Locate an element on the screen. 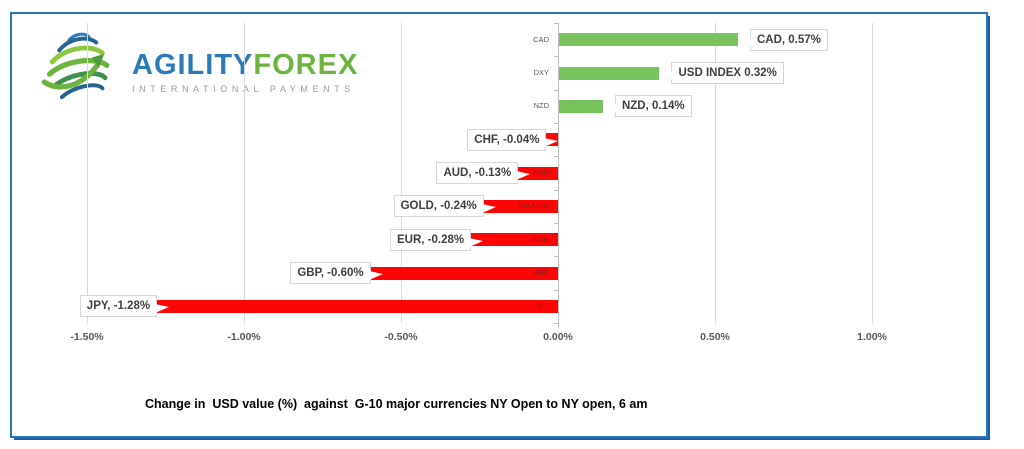 The height and width of the screenshot is (449, 1024). data-label-callout: CHF, -0.04% is located at coordinates (513, 139).